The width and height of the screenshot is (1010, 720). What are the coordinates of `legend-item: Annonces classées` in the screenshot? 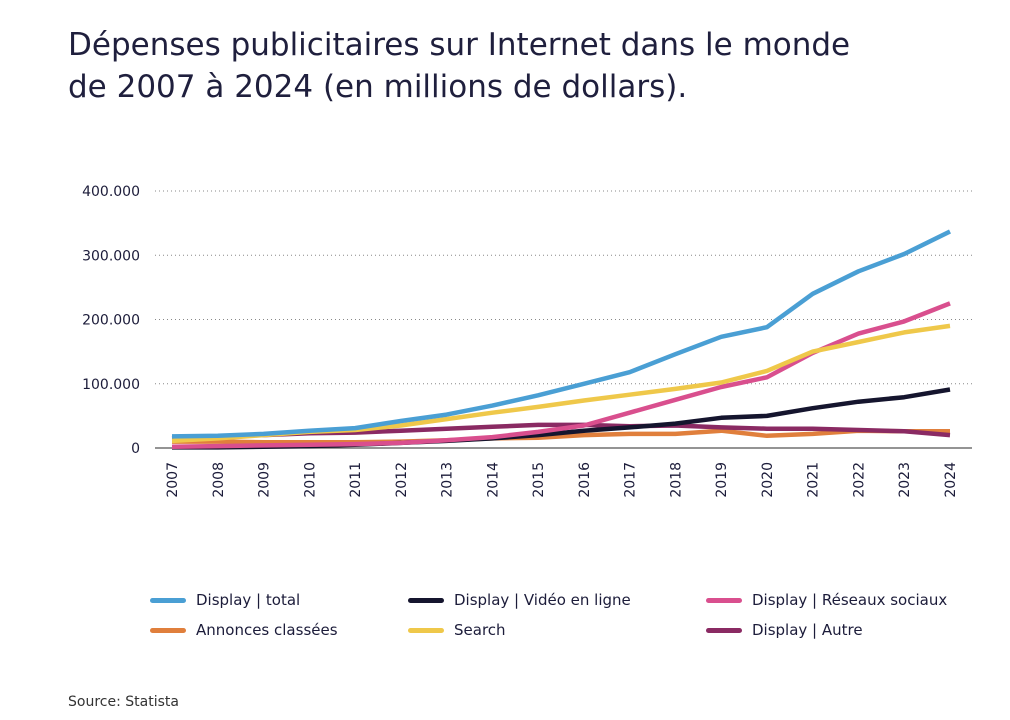 It's located at (279, 630).